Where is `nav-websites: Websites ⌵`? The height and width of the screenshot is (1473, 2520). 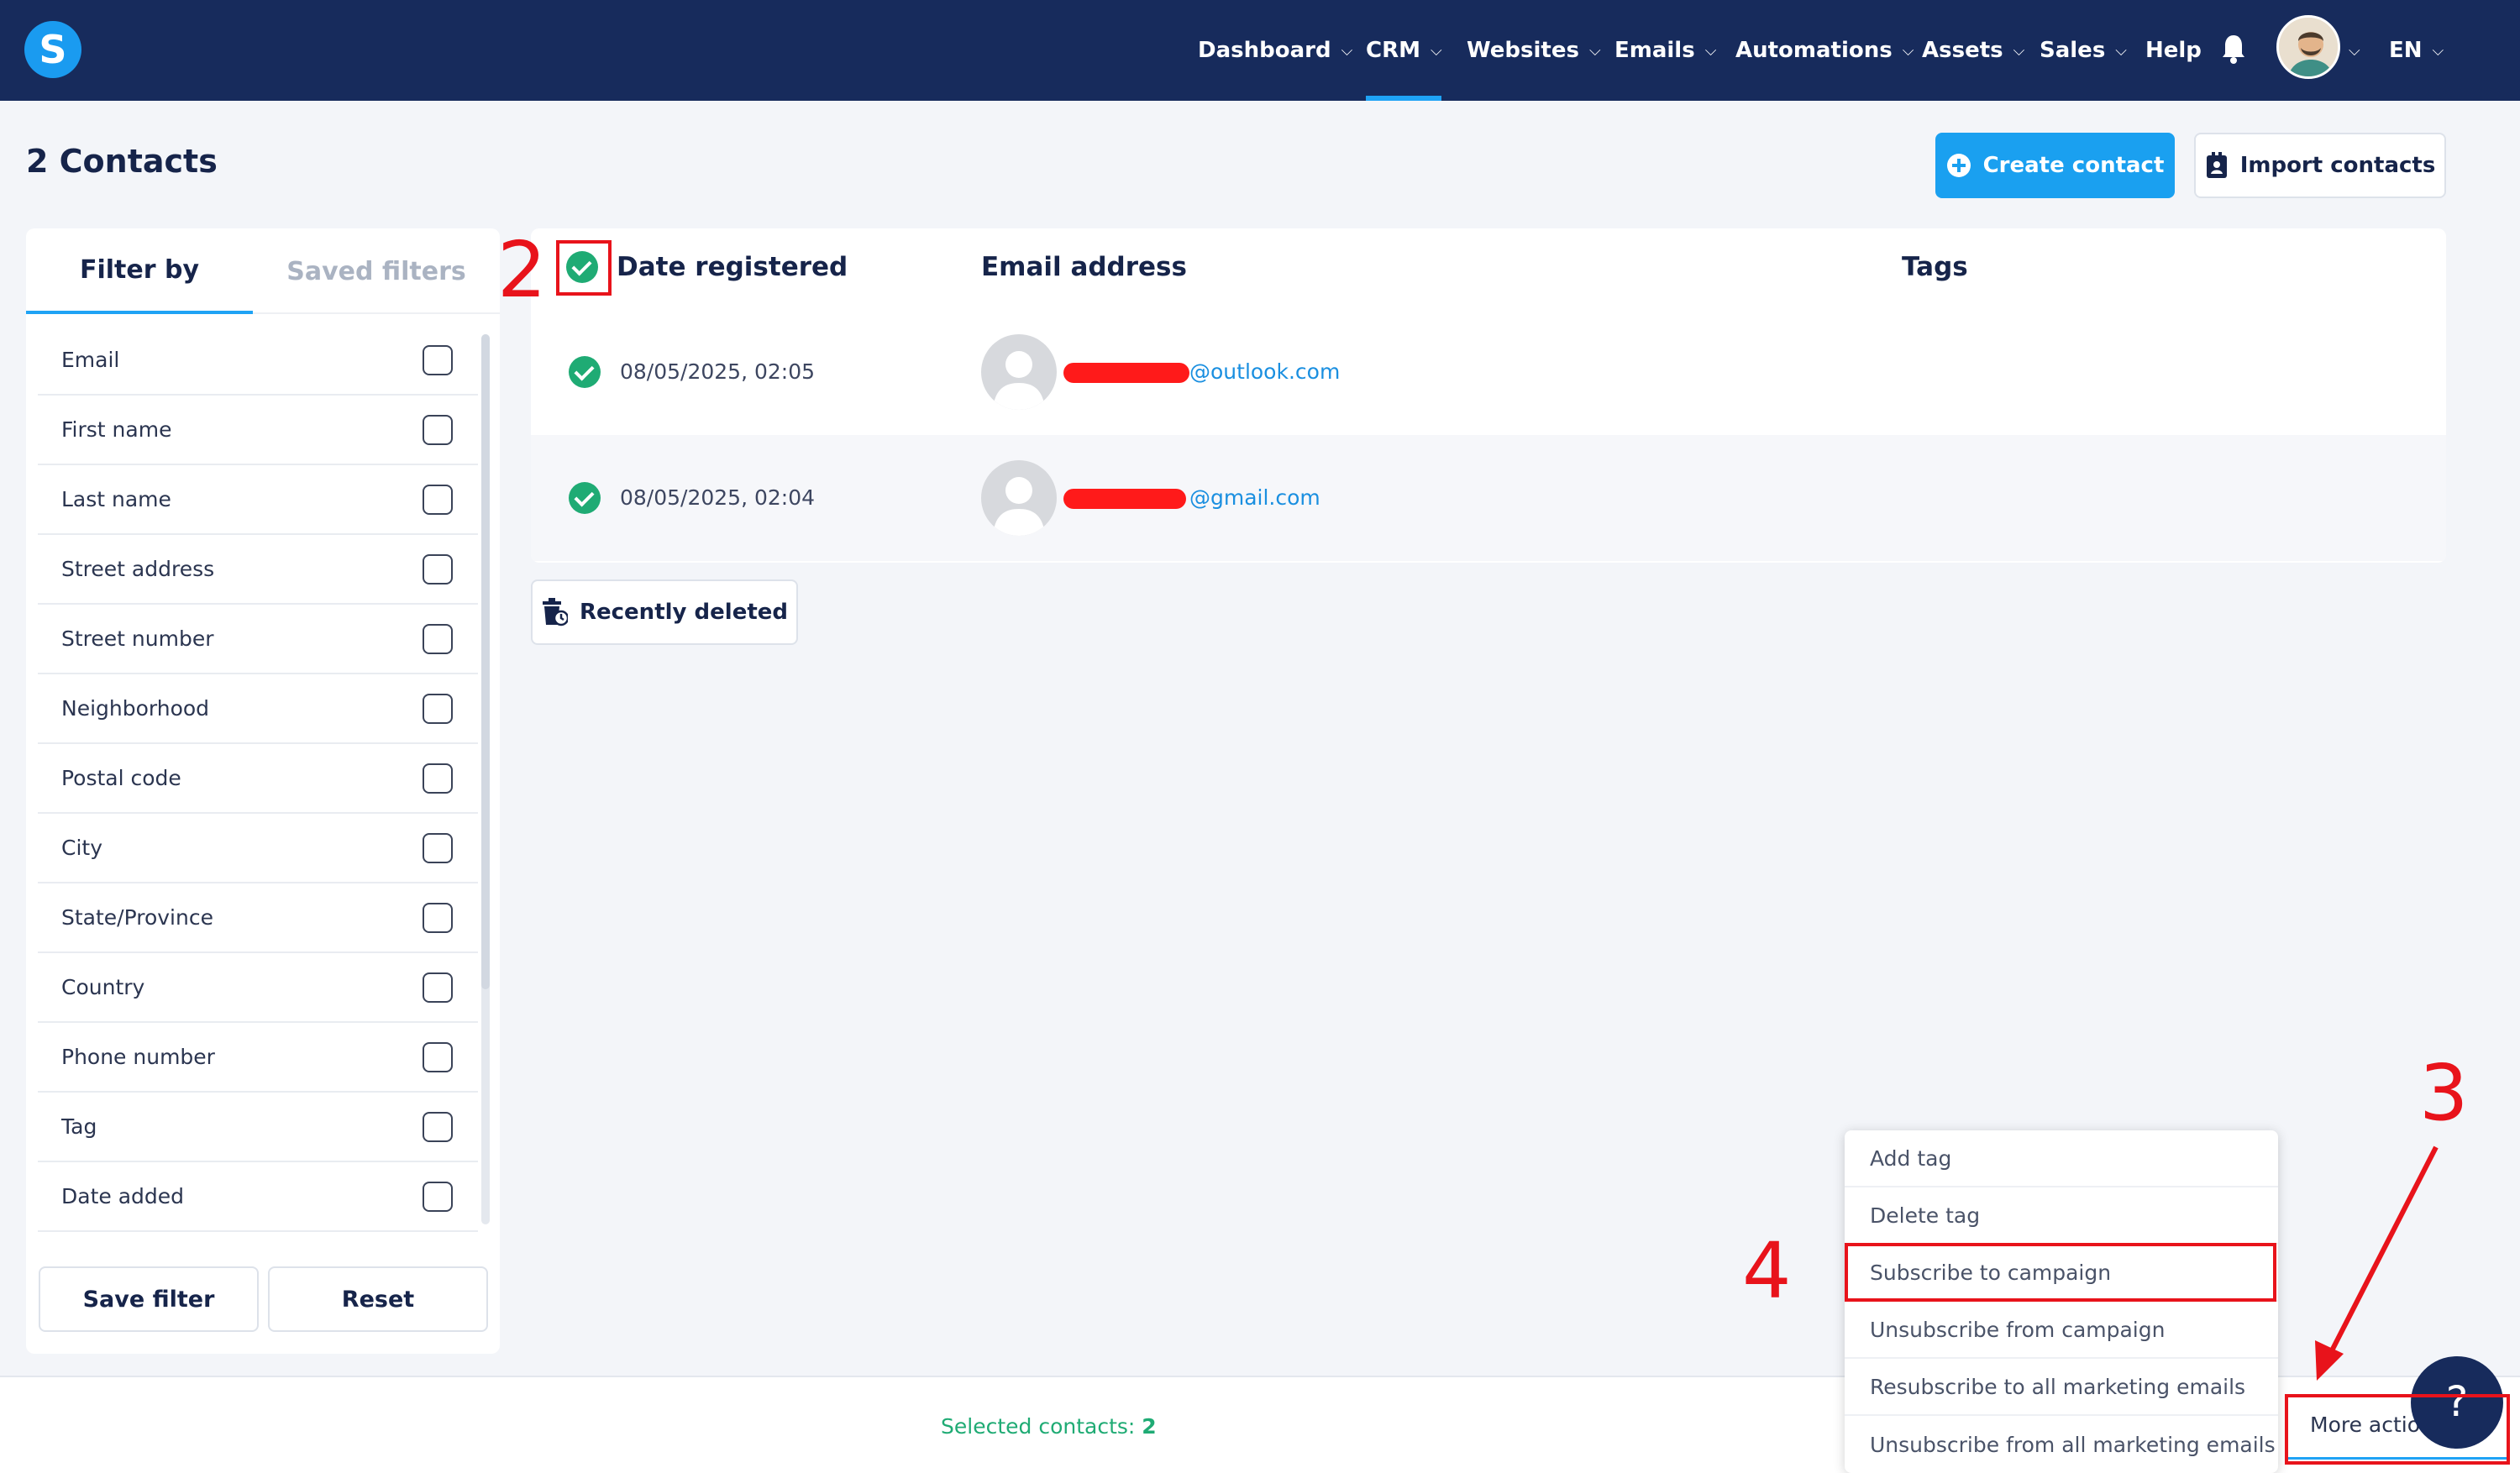
nav-websites: Websites ⌵ is located at coordinates (1534, 51).